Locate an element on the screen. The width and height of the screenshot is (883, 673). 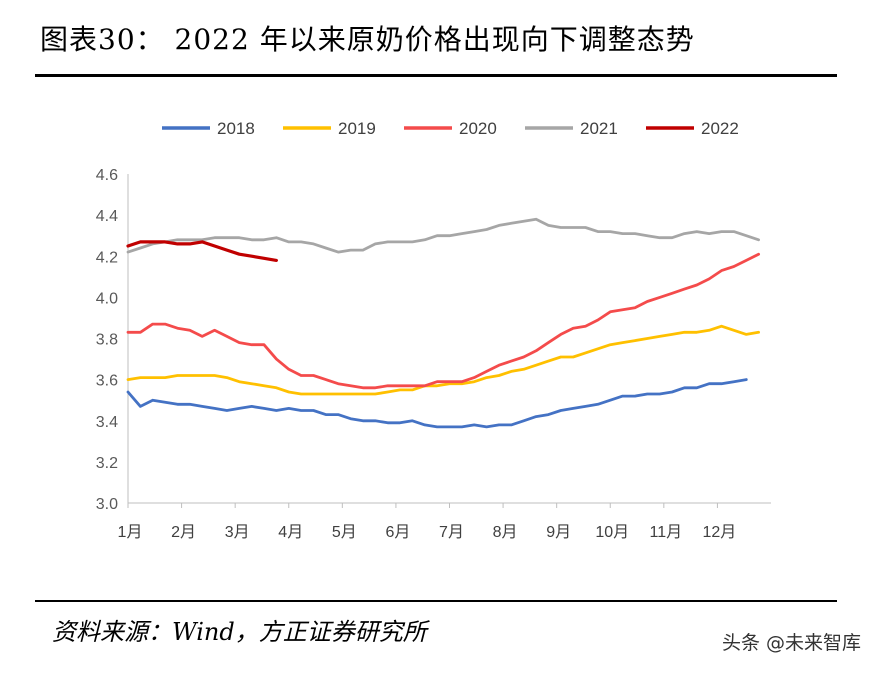
x-tick-label: 1月 is located at coordinates (130, 532).